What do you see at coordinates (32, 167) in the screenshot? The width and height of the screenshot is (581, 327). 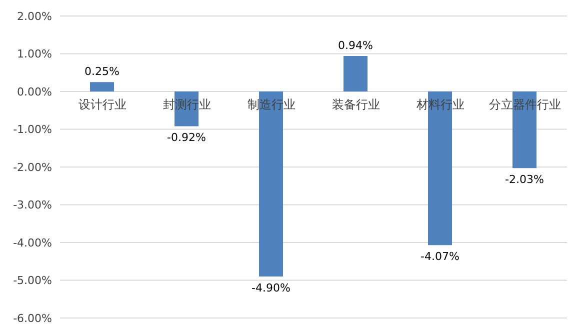 I see `y-tick-label: -2.00%` at bounding box center [32, 167].